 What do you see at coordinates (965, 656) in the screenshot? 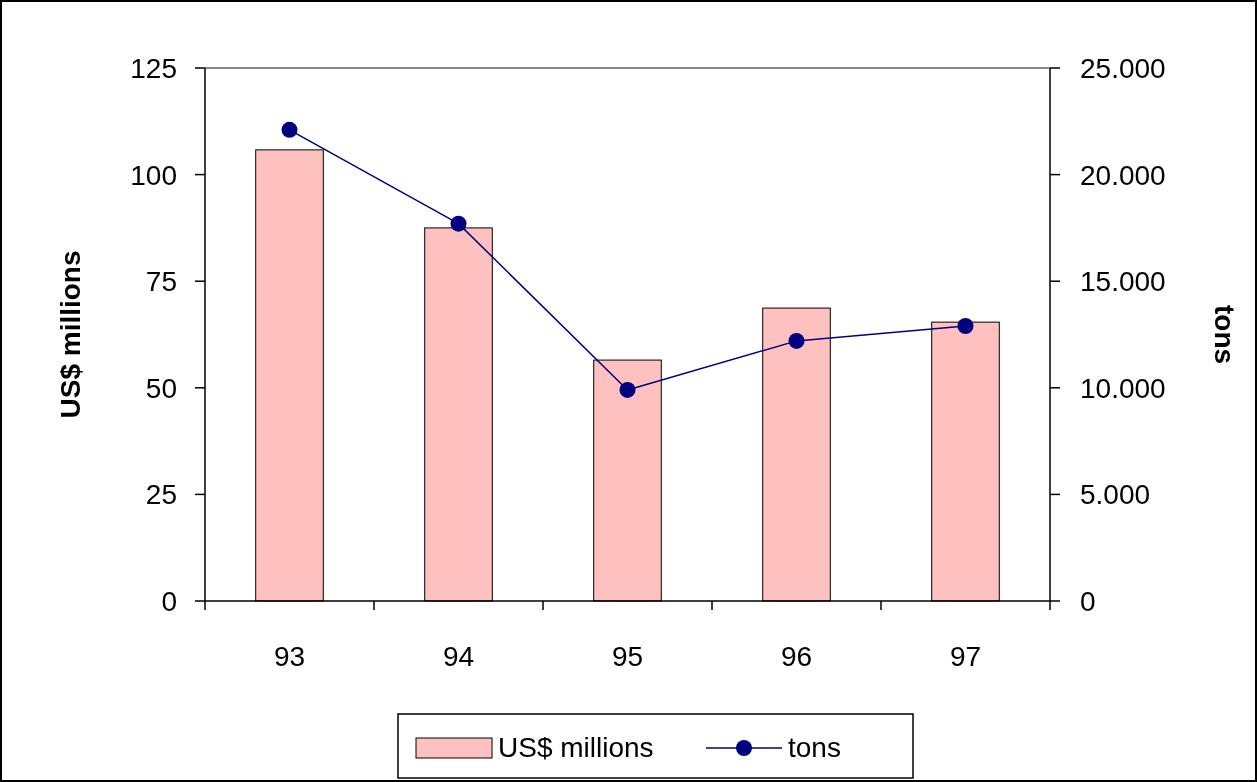
I see `x-tick-label: 97` at bounding box center [965, 656].